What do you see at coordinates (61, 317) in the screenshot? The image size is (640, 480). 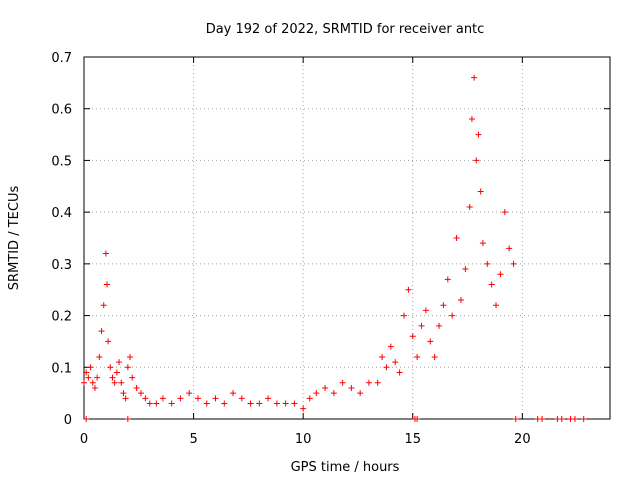 I see `y-tick-label: 0.2` at bounding box center [61, 317].